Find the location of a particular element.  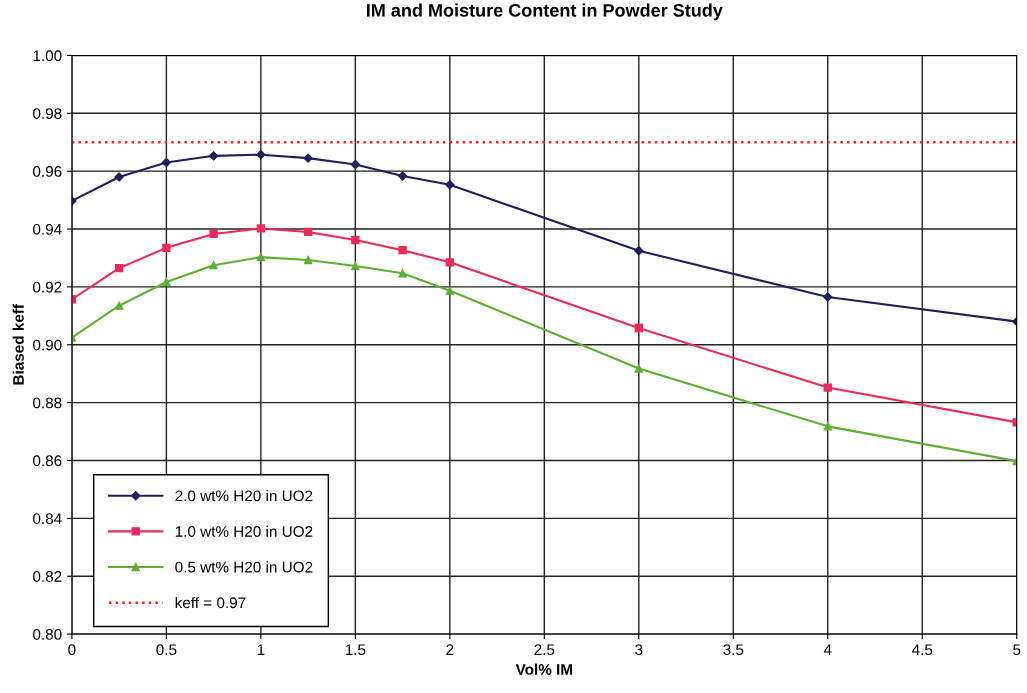

x-tick-label: 5 is located at coordinates (1017, 650).